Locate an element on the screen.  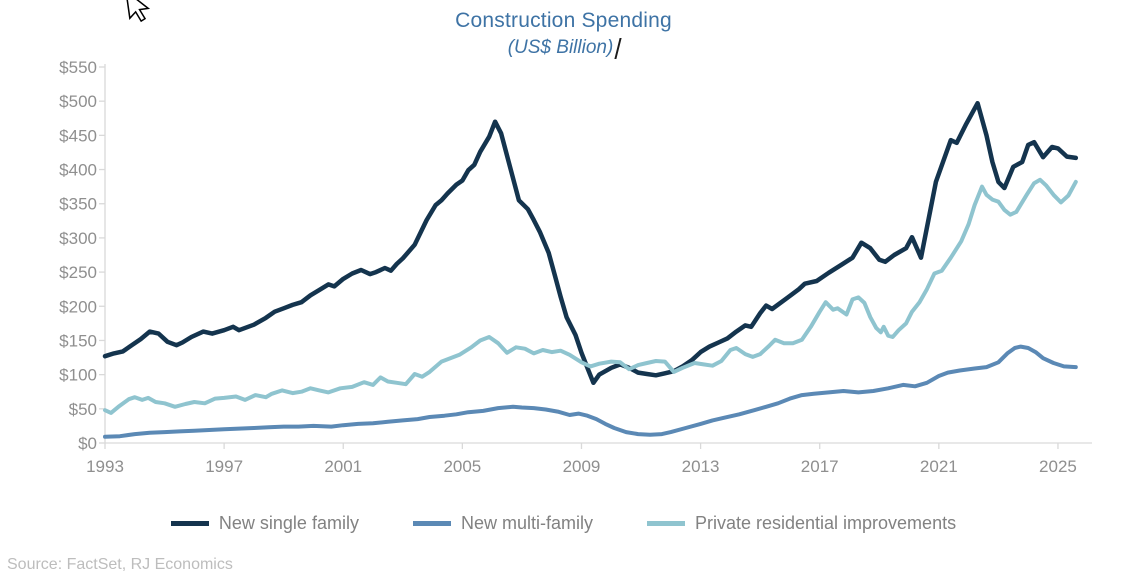
y-tick-label: $550 is located at coordinates (78, 67).